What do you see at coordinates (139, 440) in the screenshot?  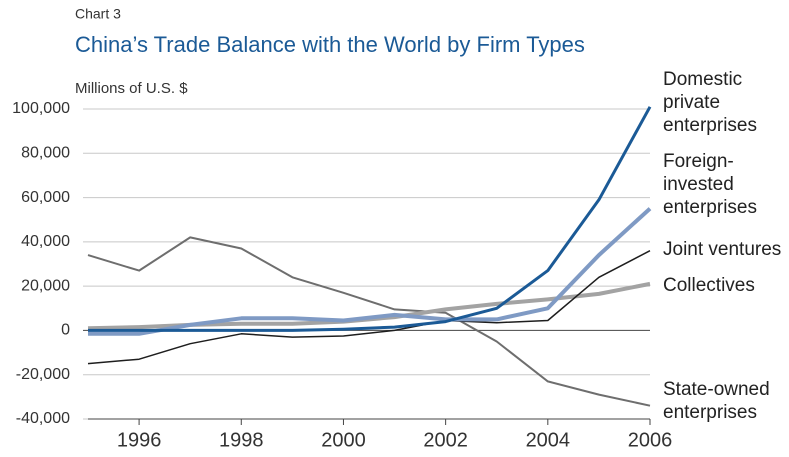 I see `x-tick-label: 1996` at bounding box center [139, 440].